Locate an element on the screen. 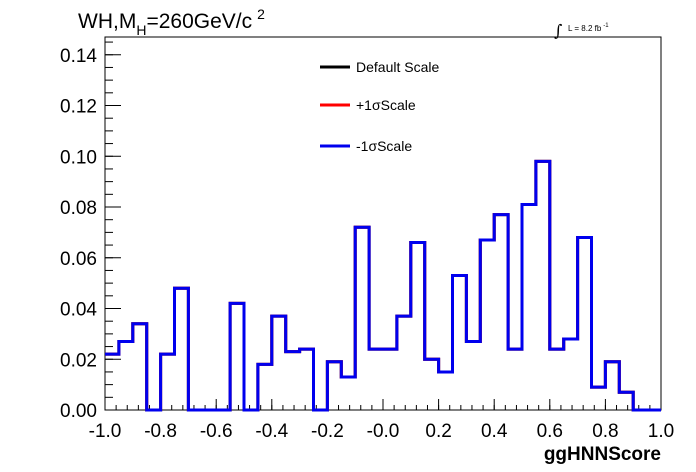 The width and height of the screenshot is (696, 472). y-tick-label: 0.04 is located at coordinates (78, 310).